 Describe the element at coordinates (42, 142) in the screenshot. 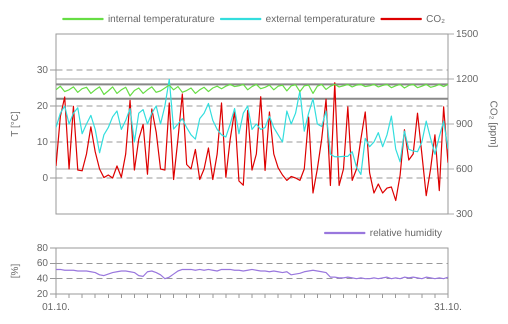

I see `y-tick-label: 10` at that location.